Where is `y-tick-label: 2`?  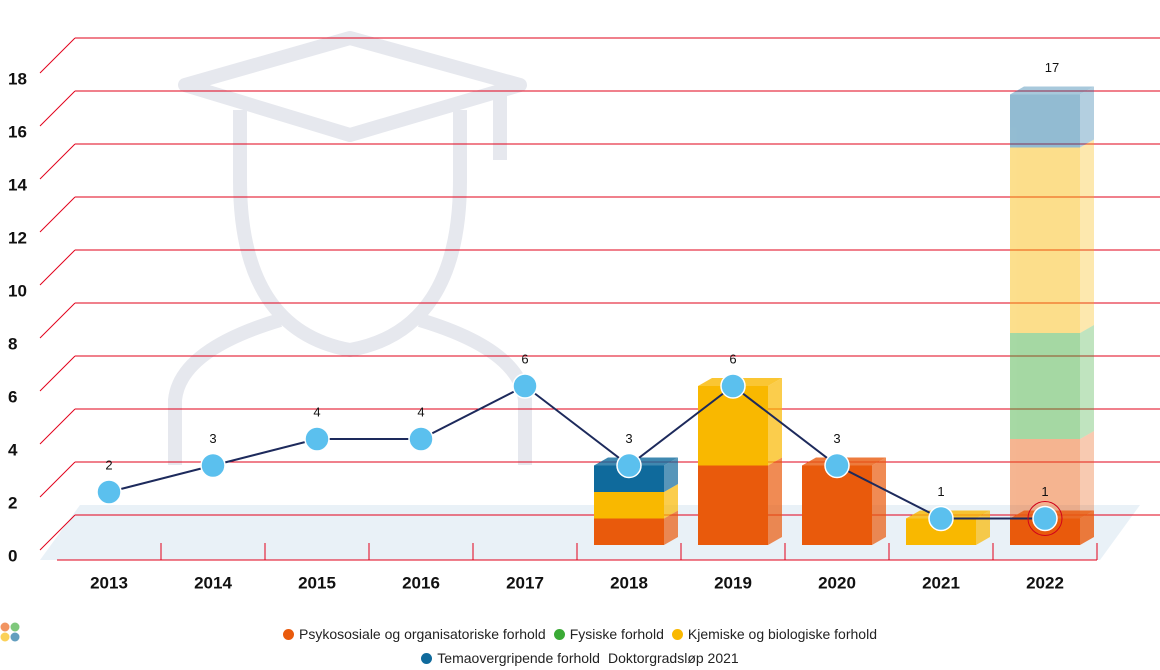
y-tick-label: 2 is located at coordinates (12, 502).